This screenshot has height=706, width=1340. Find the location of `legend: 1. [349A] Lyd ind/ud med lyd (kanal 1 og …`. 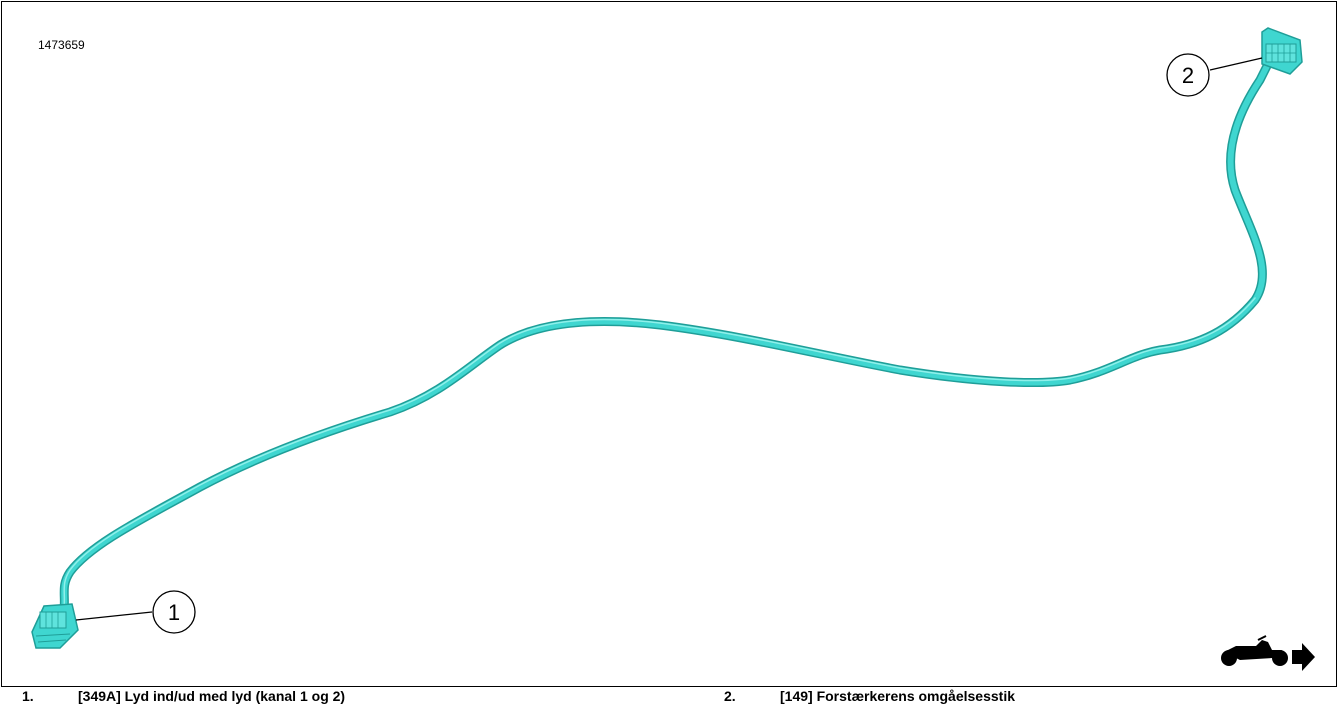

legend: 1. [349A] Lyd ind/ud med lyd (kanal 1 og … is located at coordinates (670, 697).